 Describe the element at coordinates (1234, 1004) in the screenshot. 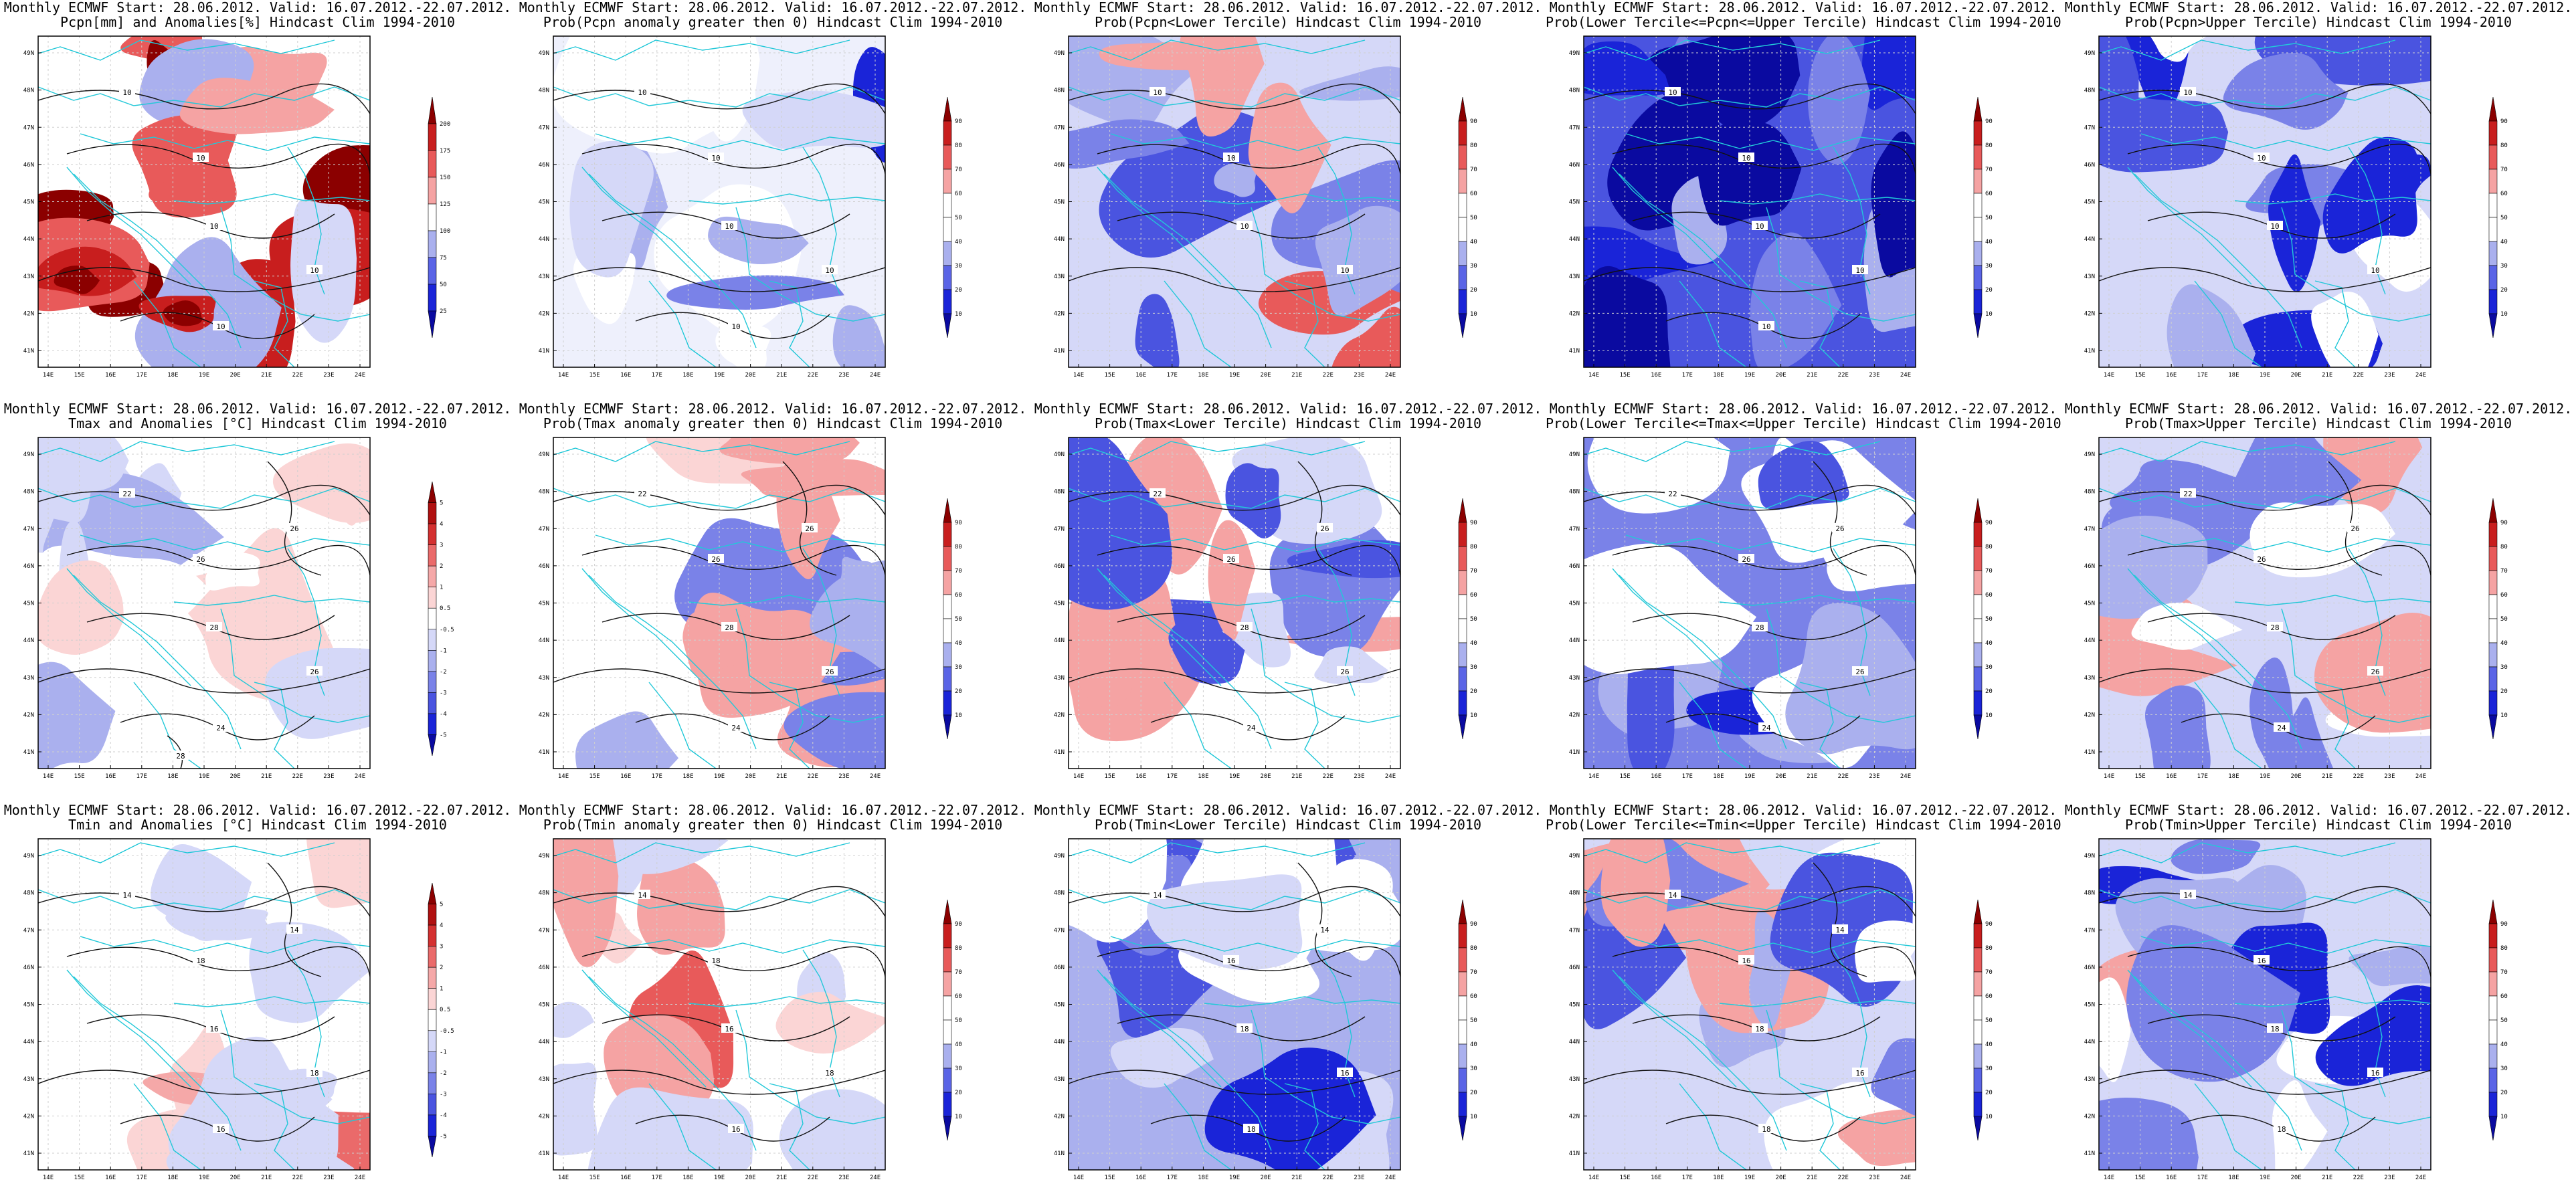

I see `graticule` at that location.